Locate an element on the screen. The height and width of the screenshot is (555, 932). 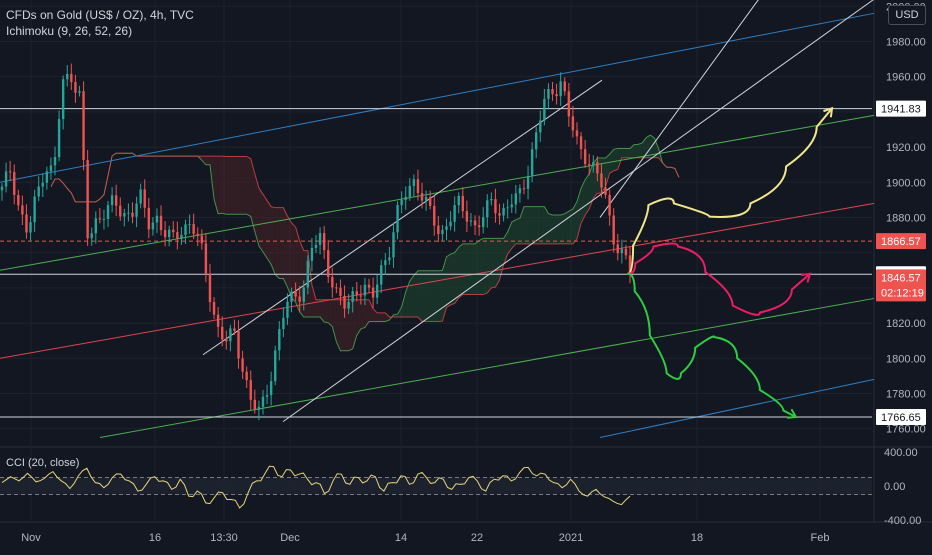
current-price-text: 1846.57 is located at coordinates (901, 278).